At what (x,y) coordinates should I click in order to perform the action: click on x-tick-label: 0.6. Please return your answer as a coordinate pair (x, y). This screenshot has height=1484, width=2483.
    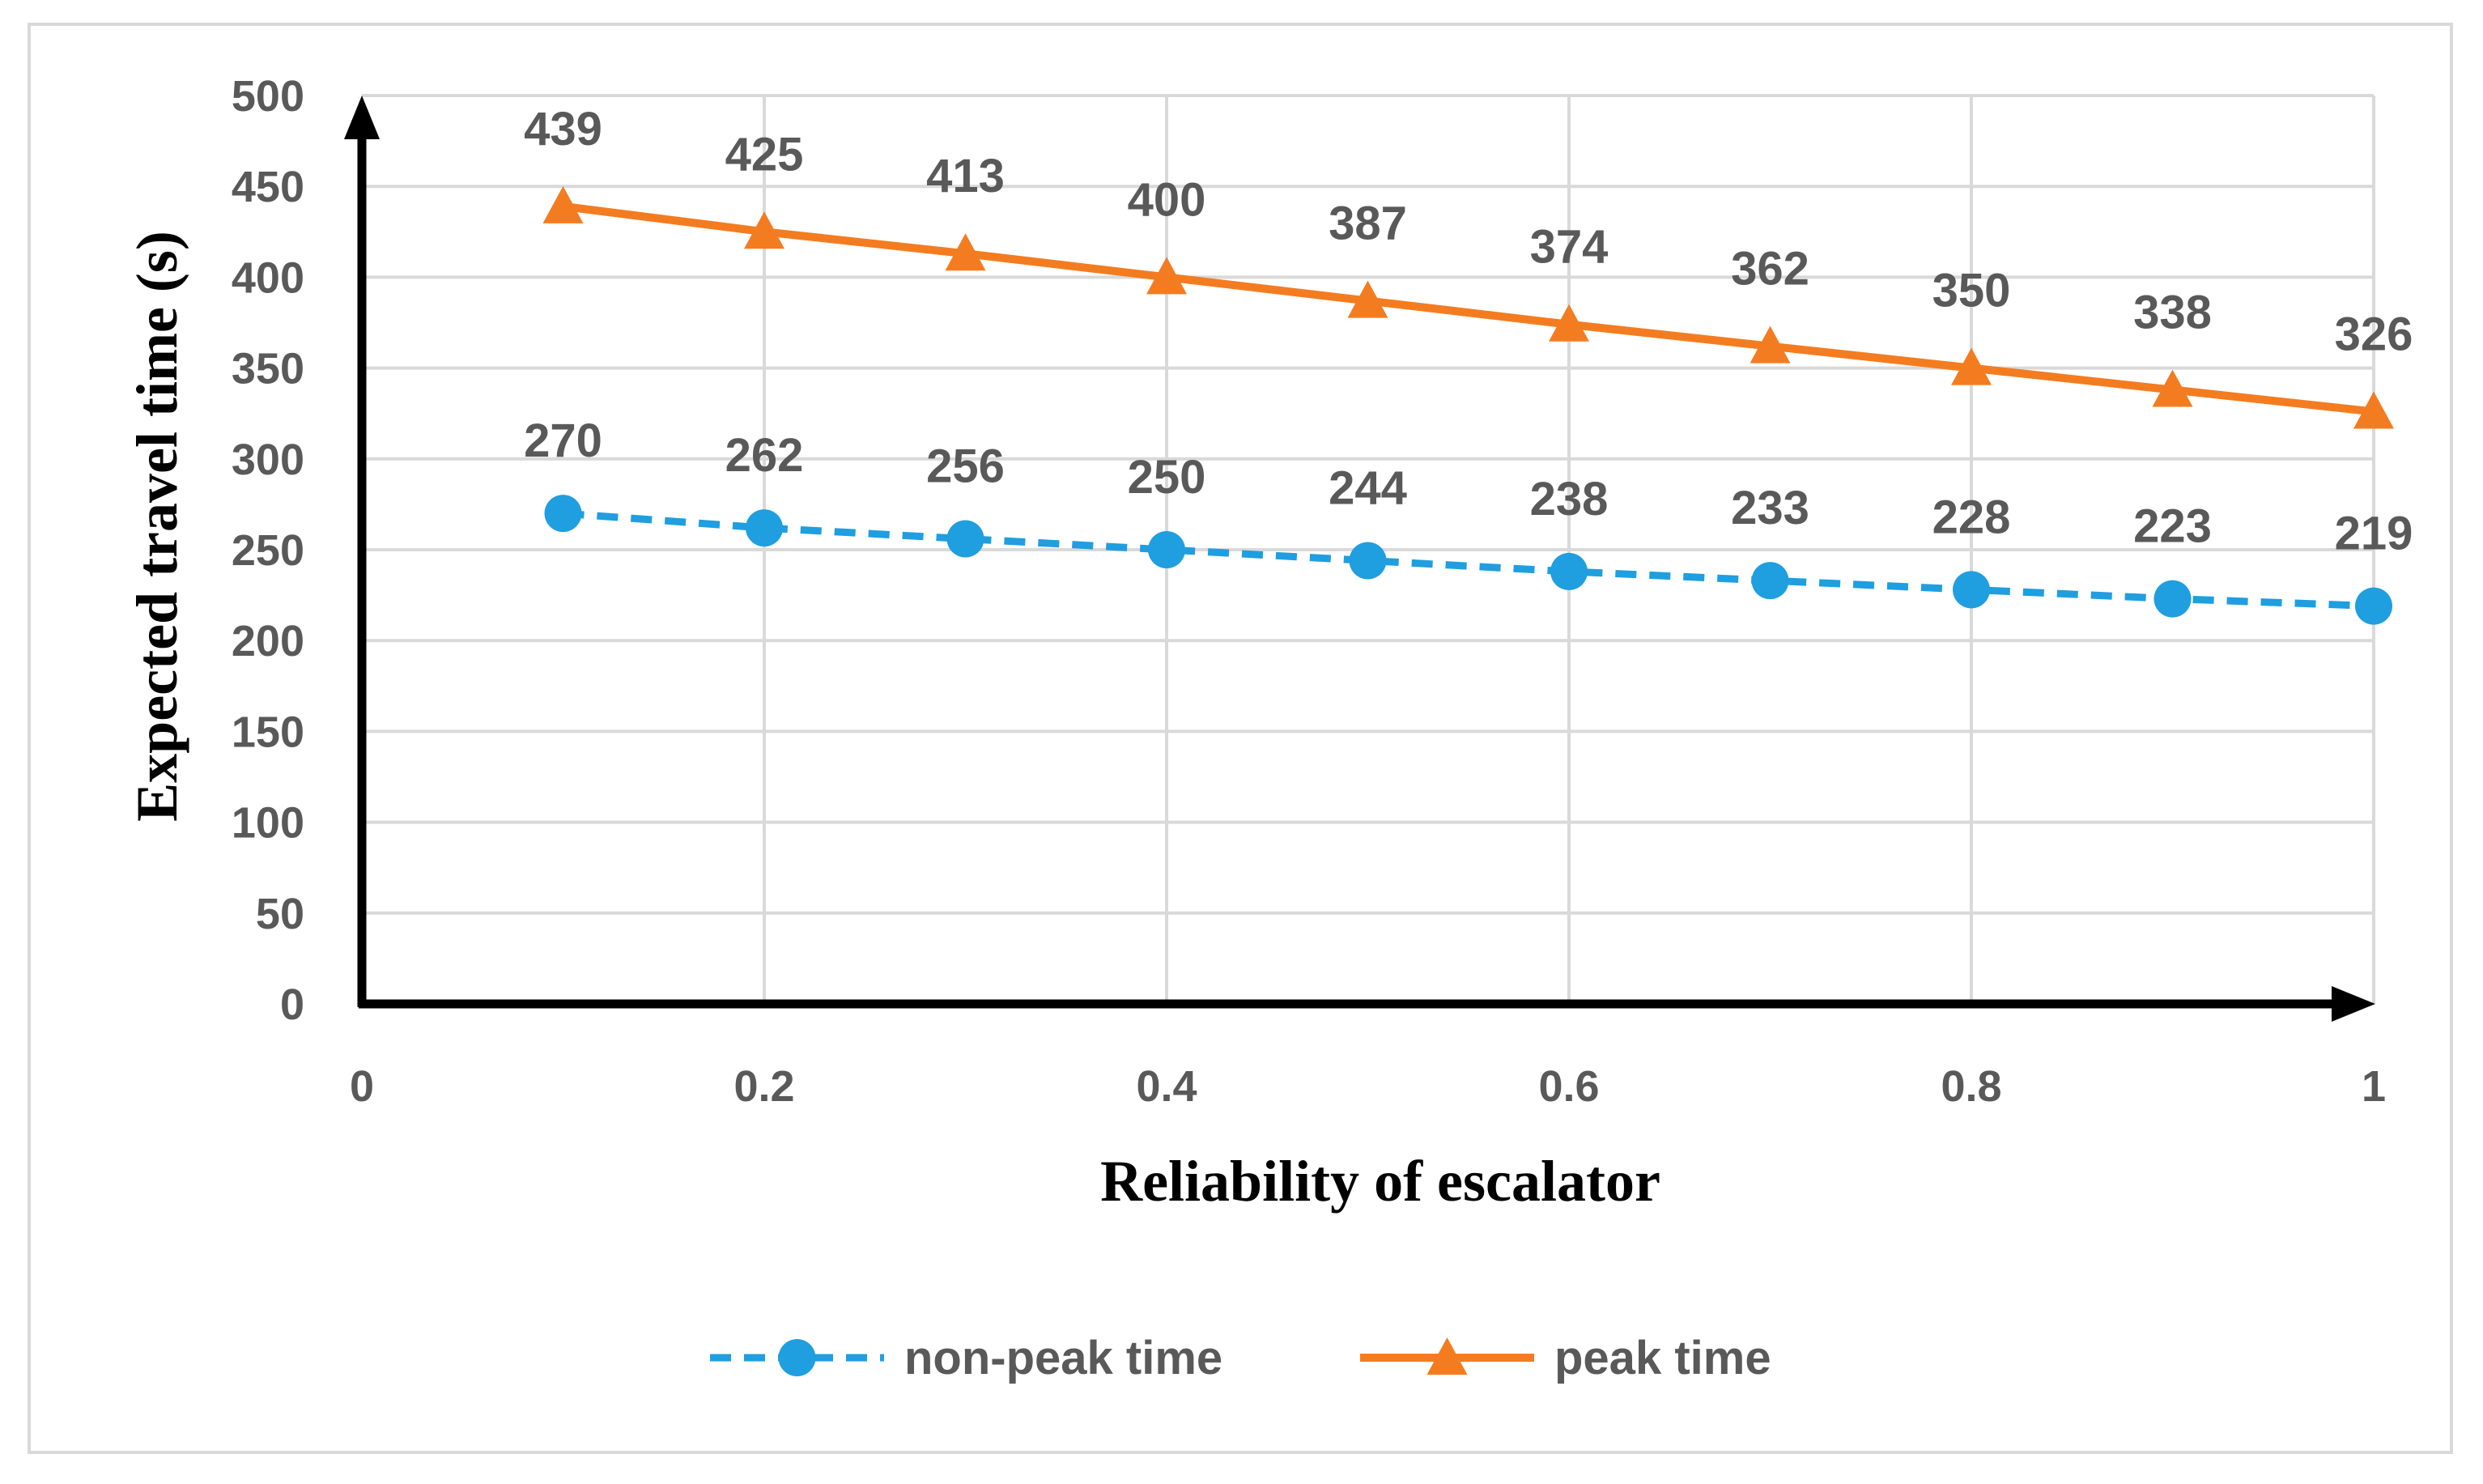
    Looking at the image, I should click on (1568, 1086).